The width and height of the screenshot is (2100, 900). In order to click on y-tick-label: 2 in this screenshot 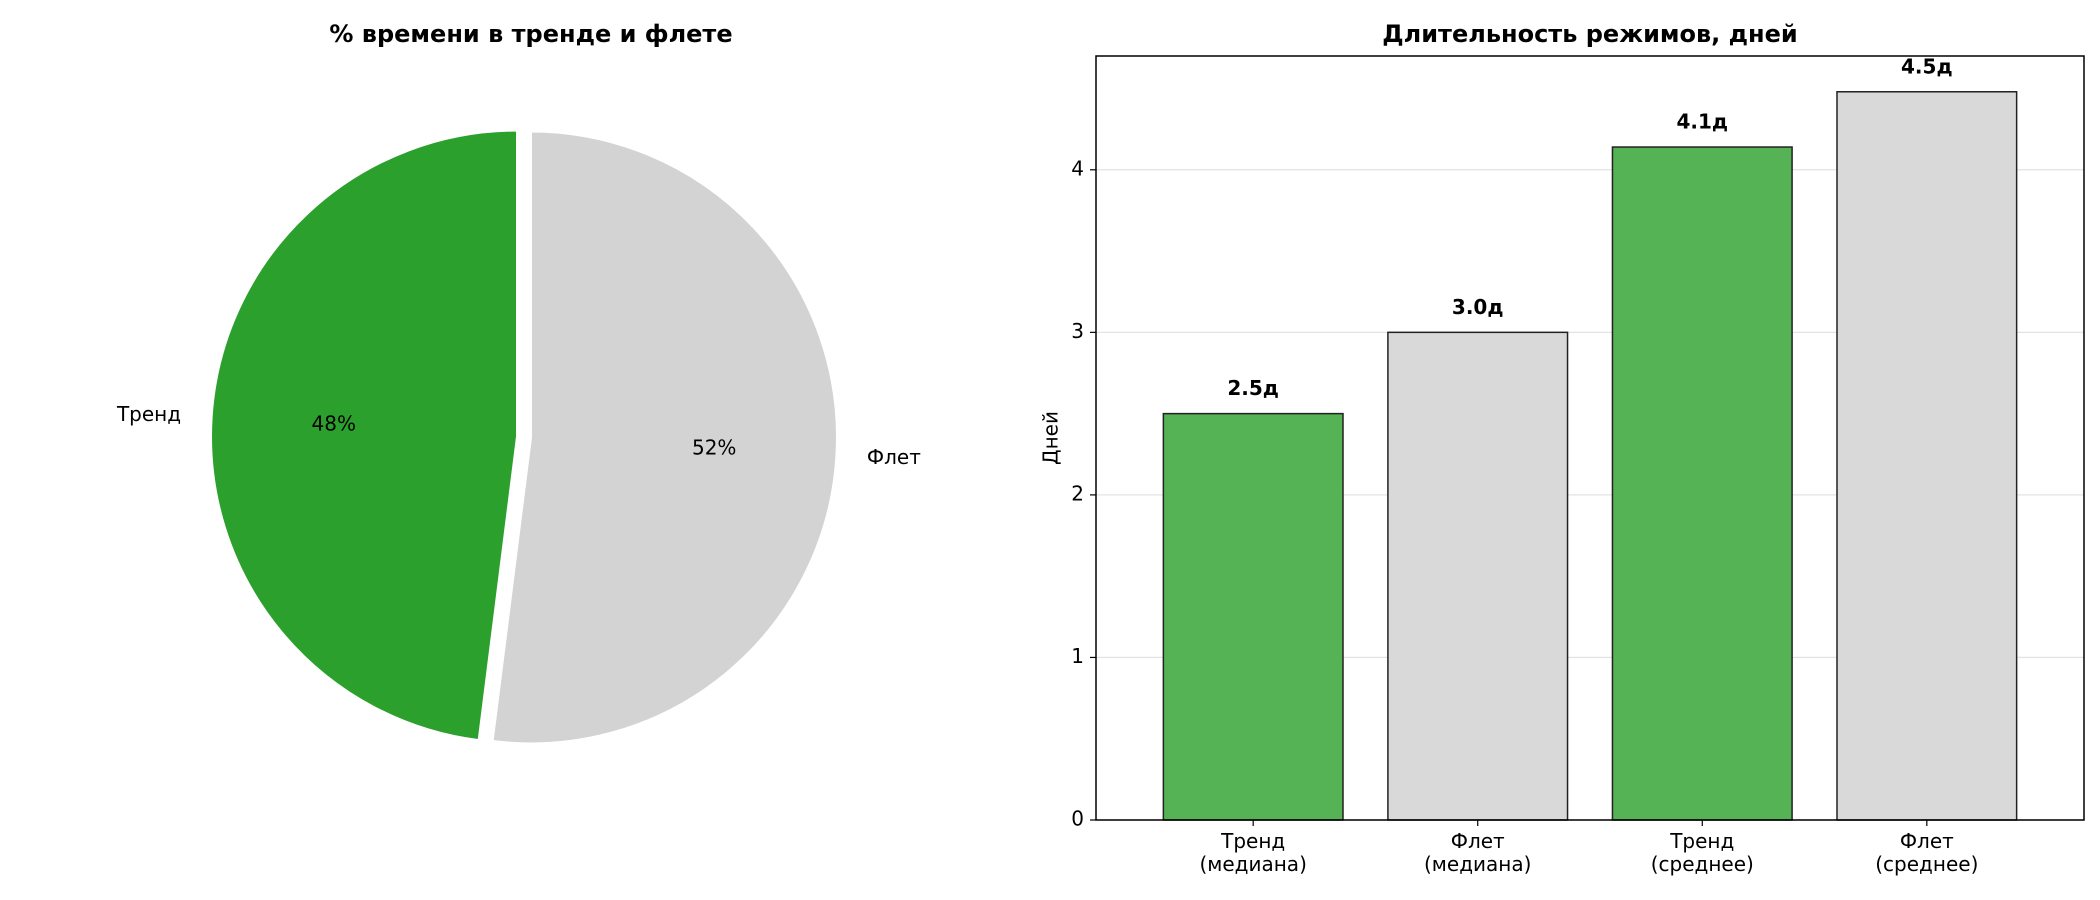, I will do `click(1077, 493)`.